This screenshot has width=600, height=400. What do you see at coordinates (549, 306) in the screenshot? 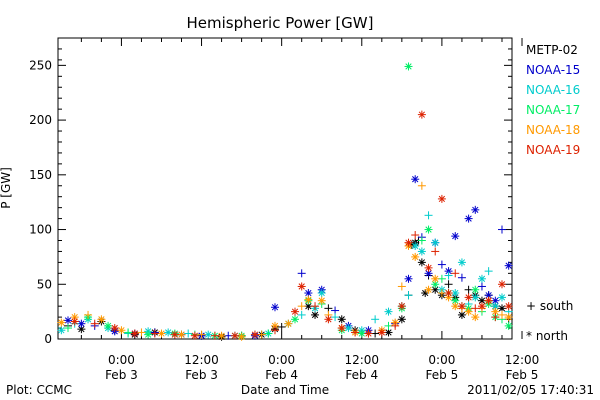
I see `marker-legend-entry: + south` at bounding box center [549, 306].